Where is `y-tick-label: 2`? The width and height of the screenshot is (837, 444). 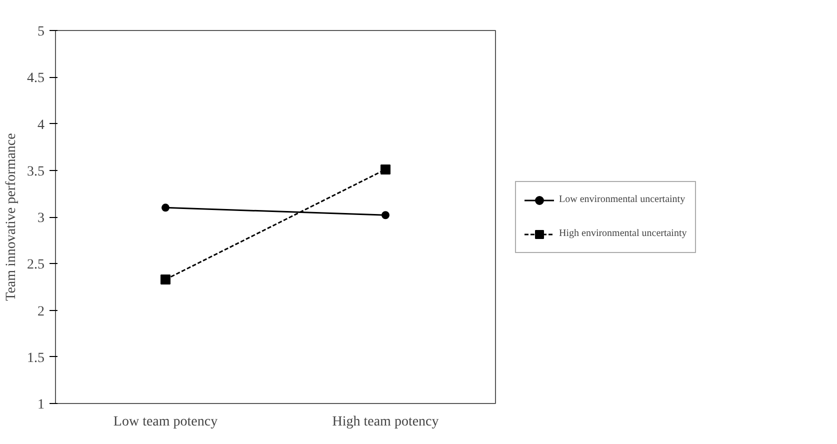 y-tick-label: 2 is located at coordinates (41, 312).